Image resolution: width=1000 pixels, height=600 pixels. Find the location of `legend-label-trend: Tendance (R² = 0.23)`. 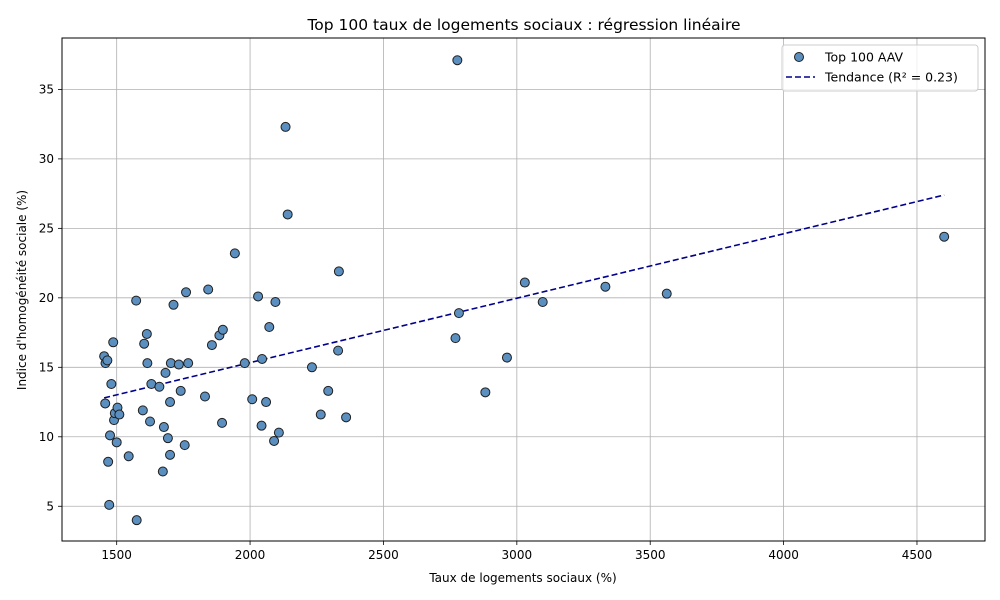

legend-label-trend: Tendance (R² = 0.23) is located at coordinates (891, 77).